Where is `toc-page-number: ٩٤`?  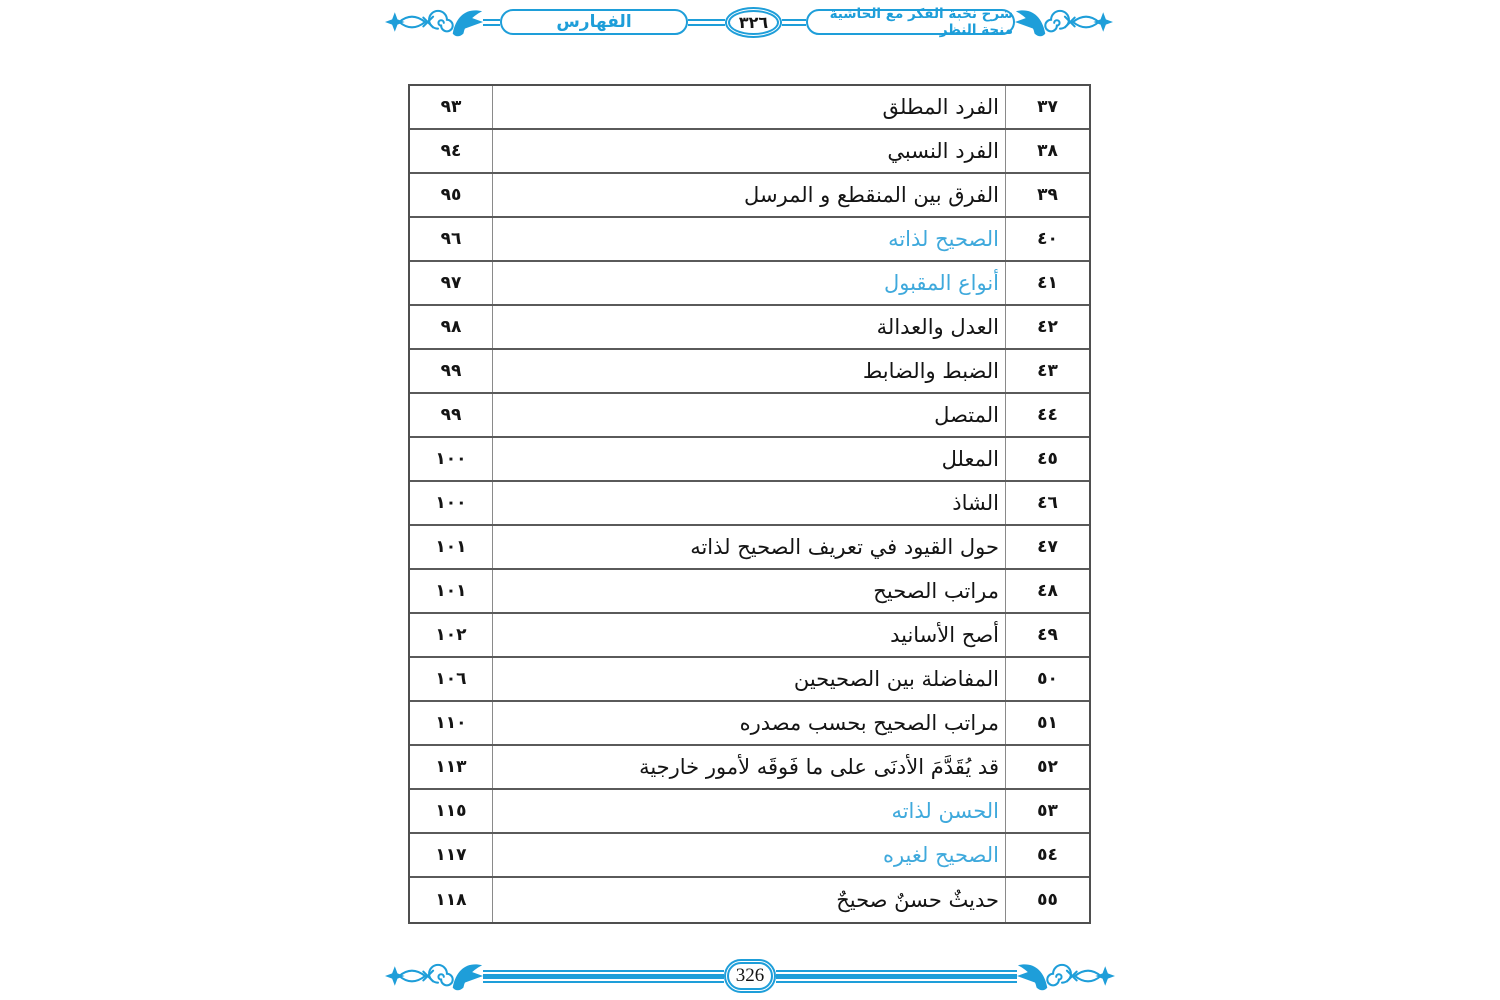
toc-page-number: ٩٤ is located at coordinates (451, 151).